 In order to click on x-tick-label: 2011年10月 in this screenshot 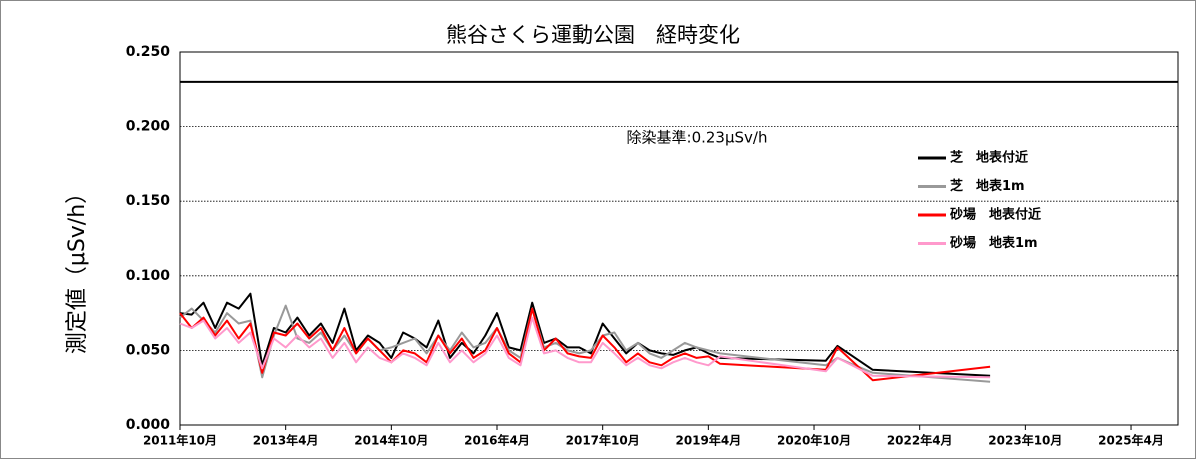, I will do `click(180, 440)`.